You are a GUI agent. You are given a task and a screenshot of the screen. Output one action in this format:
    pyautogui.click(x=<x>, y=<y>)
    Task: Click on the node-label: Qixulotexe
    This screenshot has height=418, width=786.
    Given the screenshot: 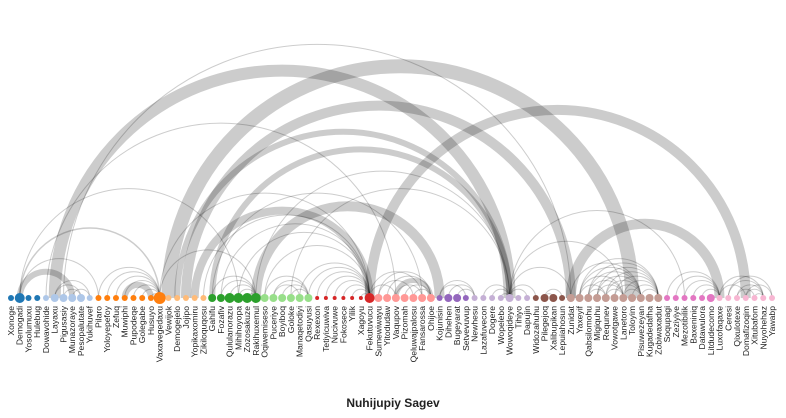 What is the action you would take?
    pyautogui.click(x=737, y=326)
    